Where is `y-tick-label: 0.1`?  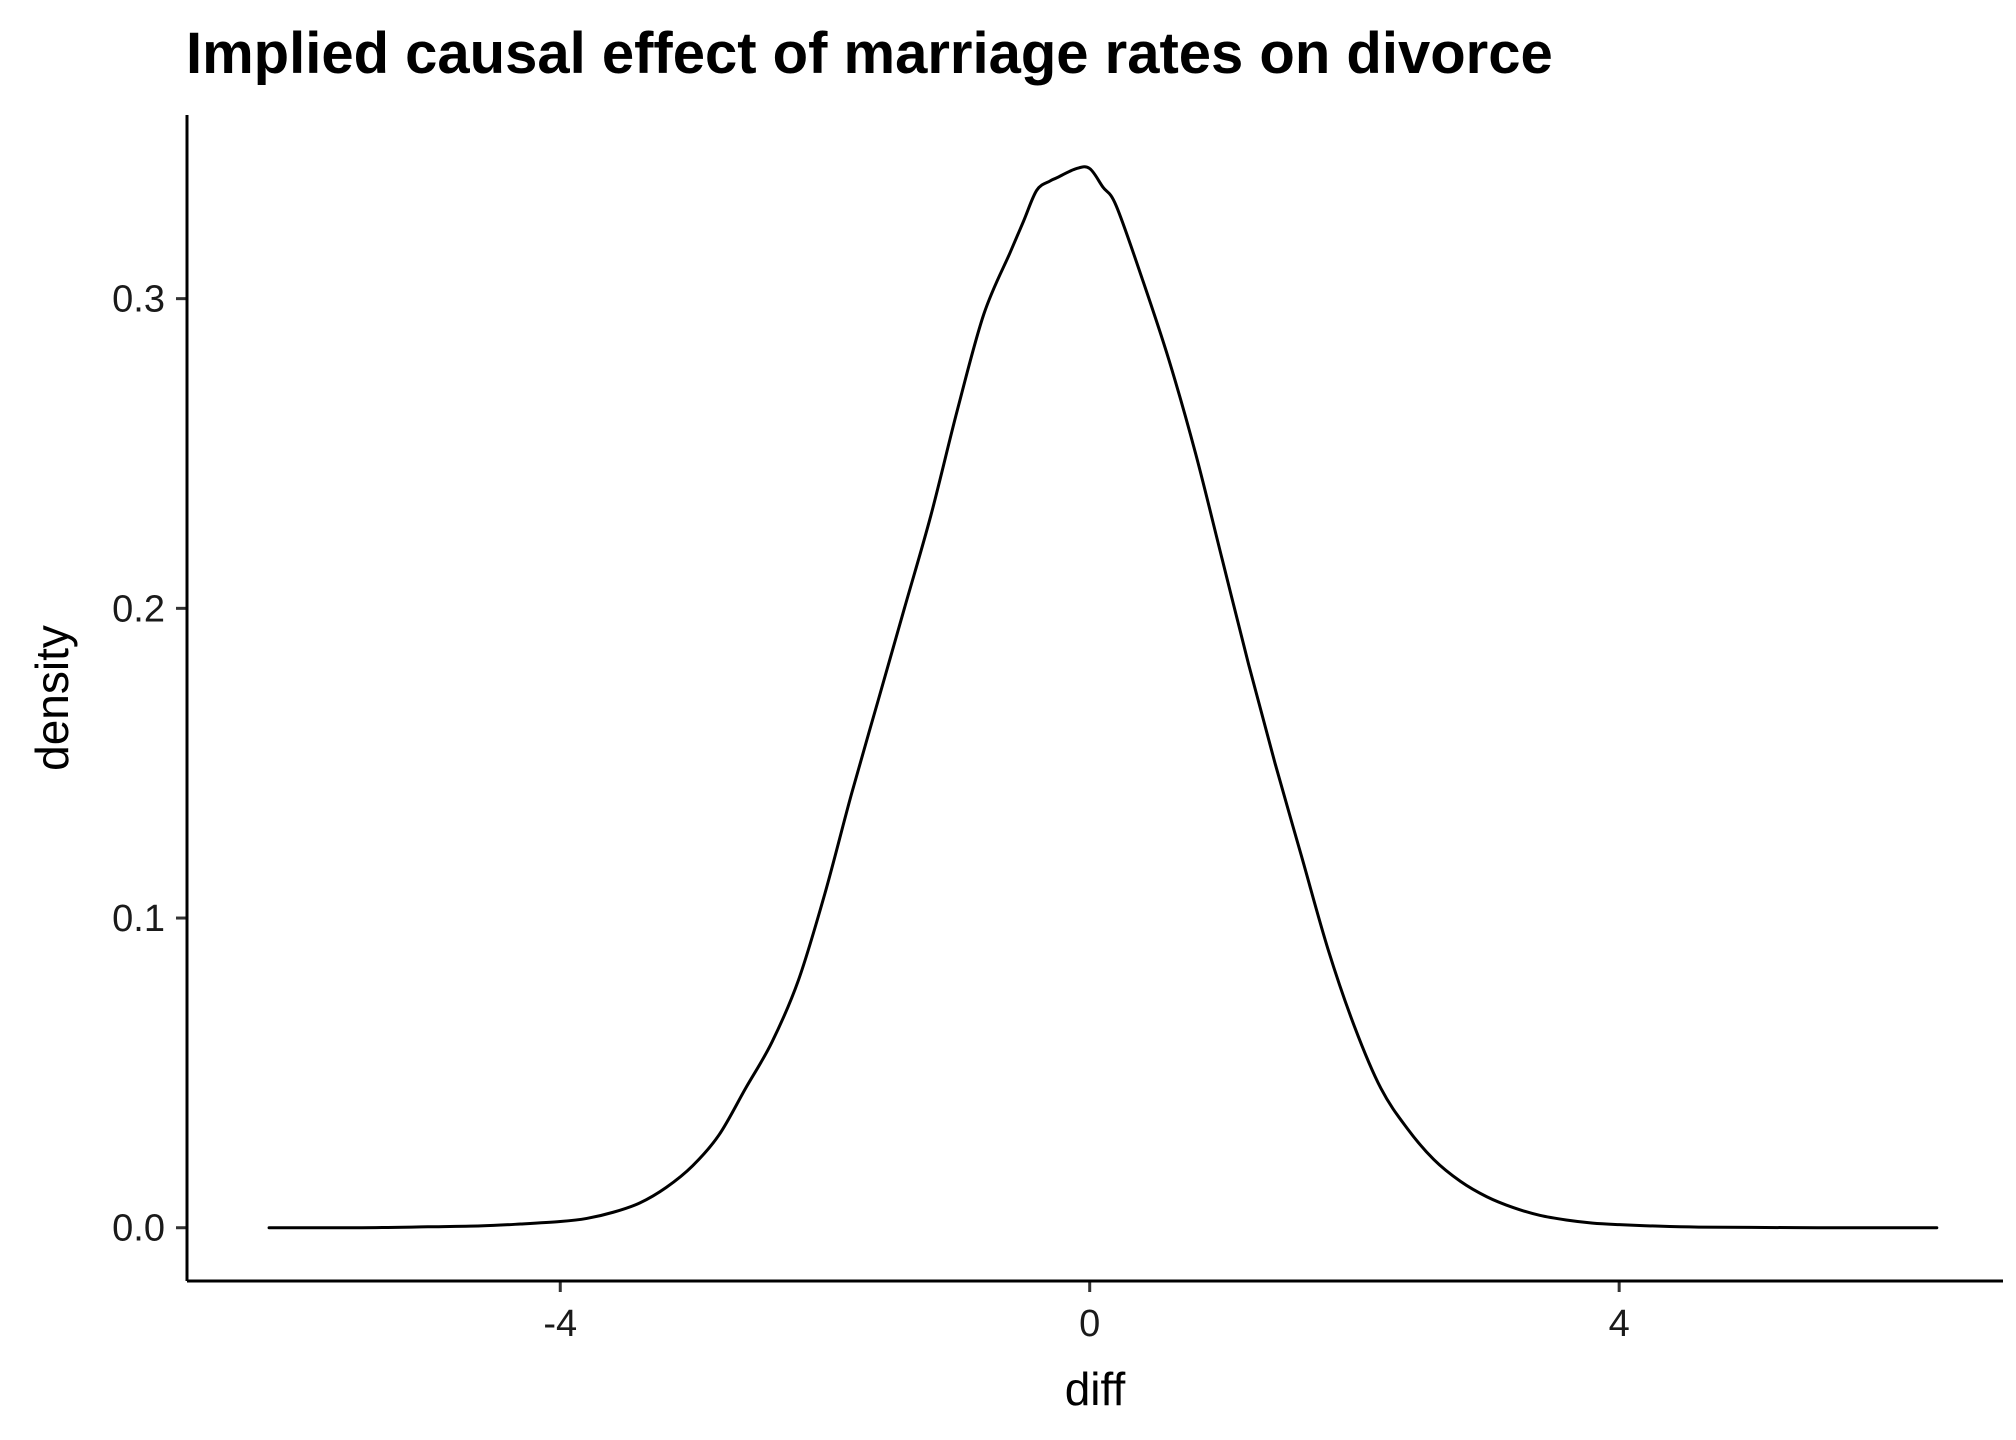 y-tick-label: 0.1 is located at coordinates (138, 919).